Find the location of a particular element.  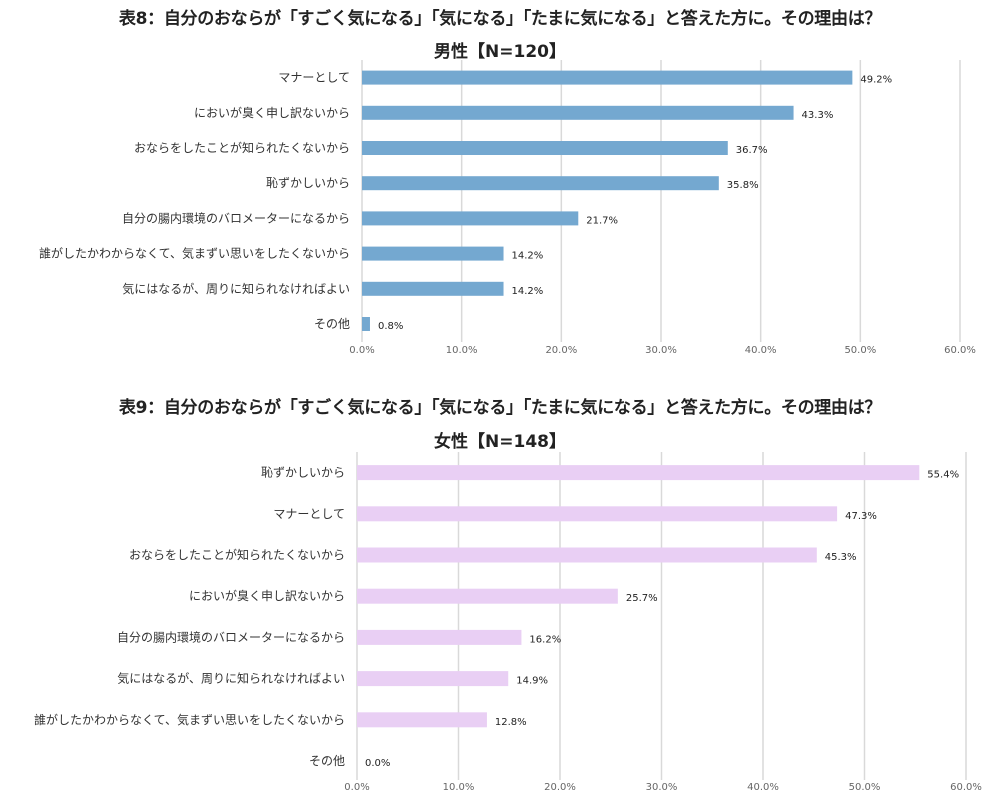

chart1-value-label: 36.7% is located at coordinates (752, 150).